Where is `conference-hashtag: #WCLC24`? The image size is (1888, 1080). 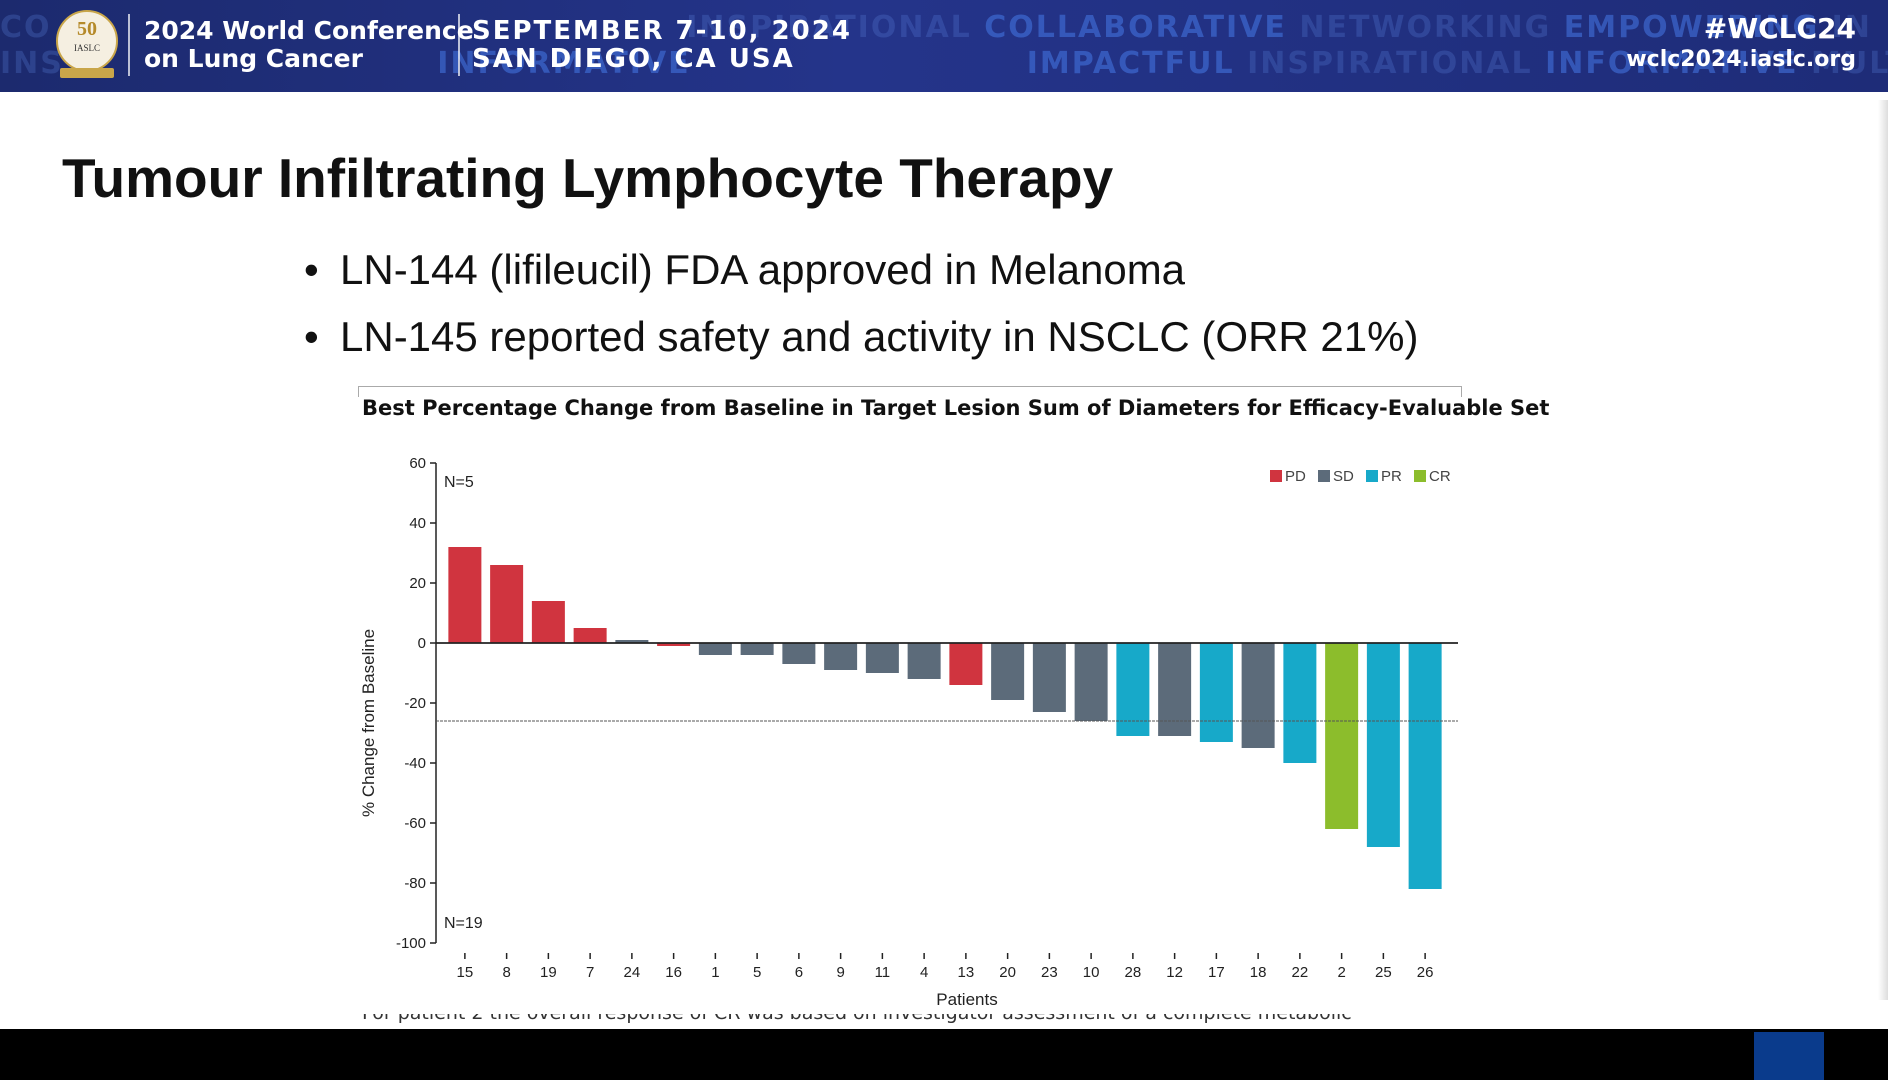
conference-hashtag: #WCLC24 is located at coordinates (1779, 28).